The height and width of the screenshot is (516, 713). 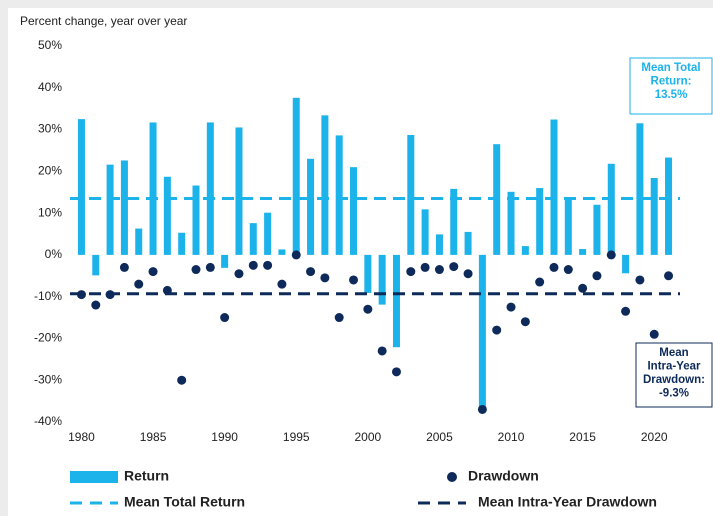 What do you see at coordinates (674, 380) in the screenshot?
I see `annotation-text: Drawdown:` at bounding box center [674, 380].